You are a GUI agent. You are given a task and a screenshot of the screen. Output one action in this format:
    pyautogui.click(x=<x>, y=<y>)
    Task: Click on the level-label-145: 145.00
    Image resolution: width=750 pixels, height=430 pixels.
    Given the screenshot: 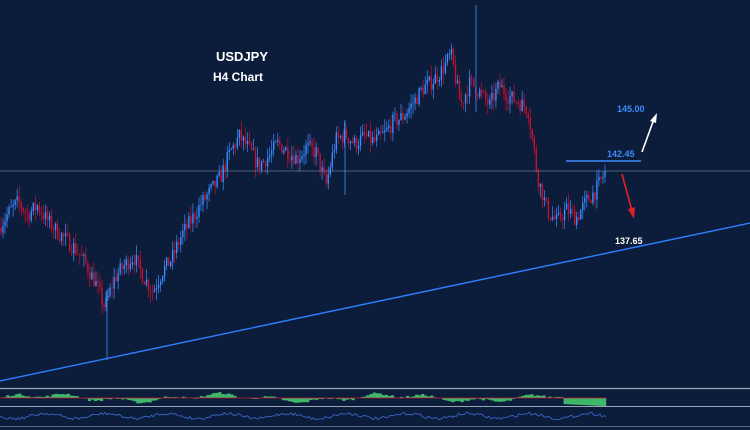 What is the action you would take?
    pyautogui.click(x=631, y=109)
    